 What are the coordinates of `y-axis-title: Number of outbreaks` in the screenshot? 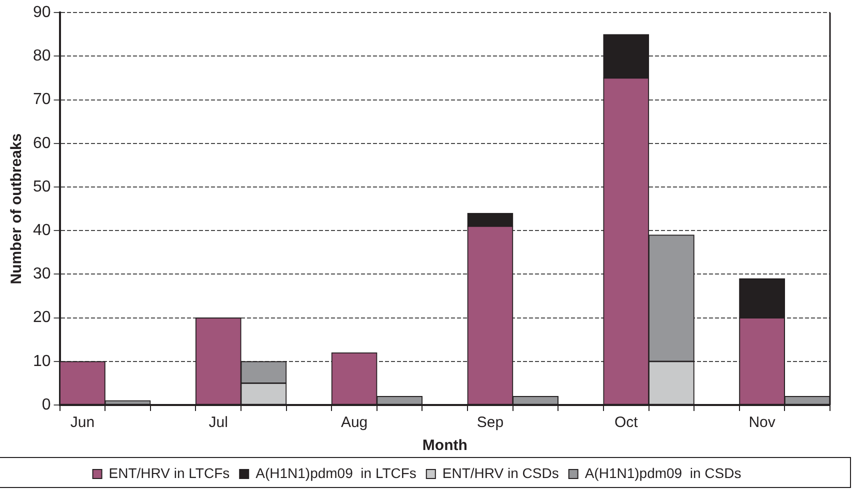 It's located at (17, 208).